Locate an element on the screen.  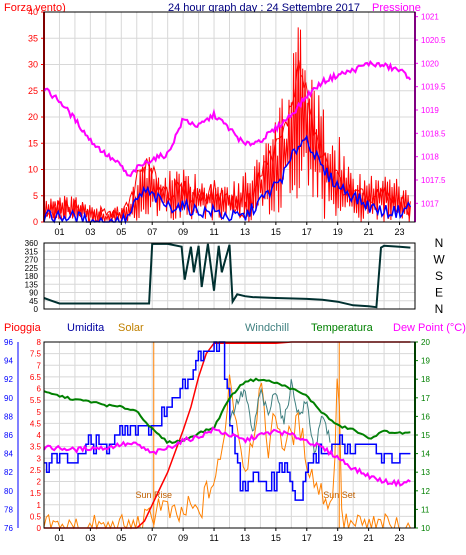
wind-tick-label: 15 is located at coordinates (33, 143).